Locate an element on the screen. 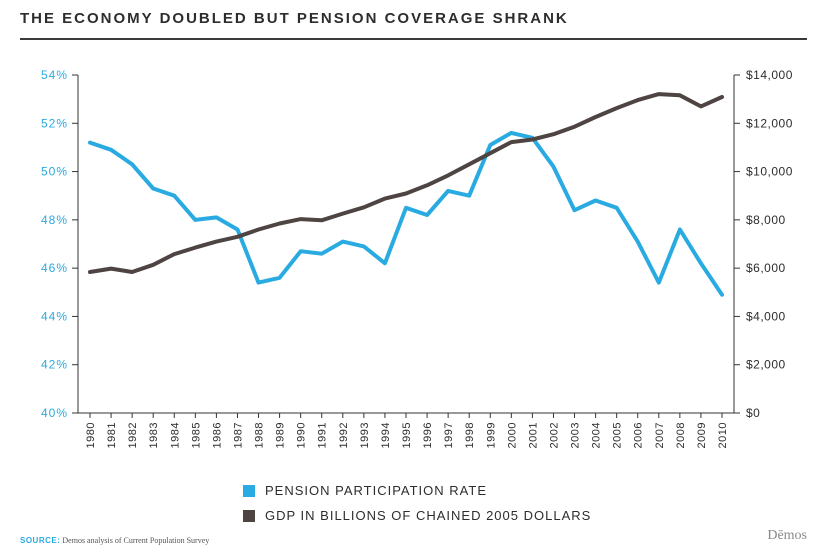 This screenshot has height=558, width=827. x-tick-label: 1992 is located at coordinates (344, 435).